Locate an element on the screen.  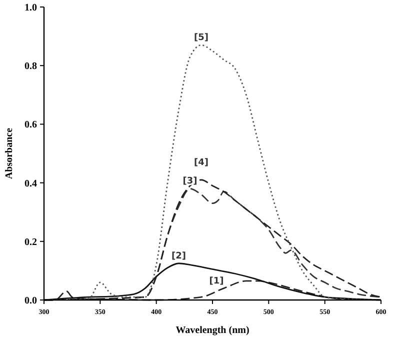
y-tick-label: 0.6 is located at coordinates (30, 125).